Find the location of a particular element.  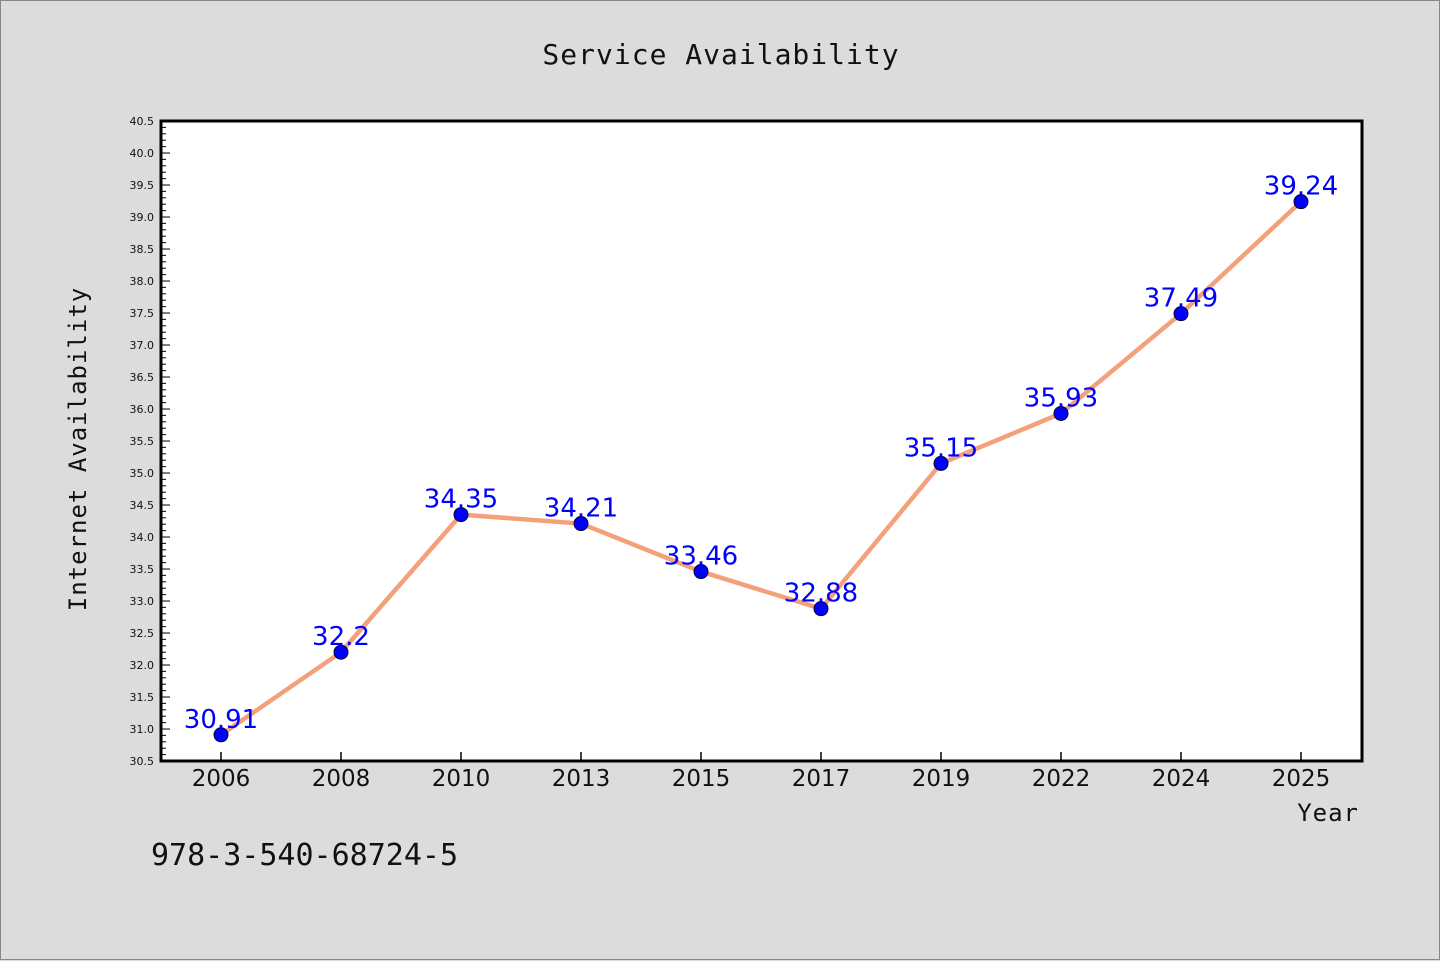

y-axis-label: Internet Availability is located at coordinates (78, 449).